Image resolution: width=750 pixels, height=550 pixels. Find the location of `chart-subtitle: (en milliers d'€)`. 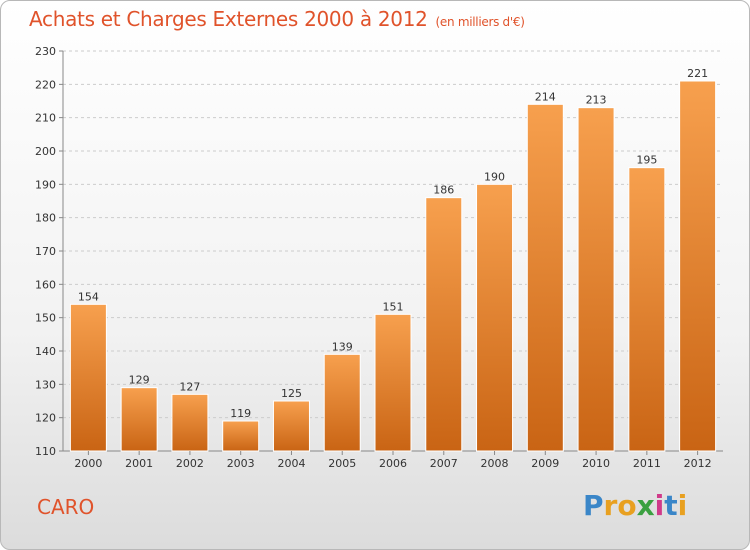

chart-subtitle: (en milliers d'€) is located at coordinates (480, 22).